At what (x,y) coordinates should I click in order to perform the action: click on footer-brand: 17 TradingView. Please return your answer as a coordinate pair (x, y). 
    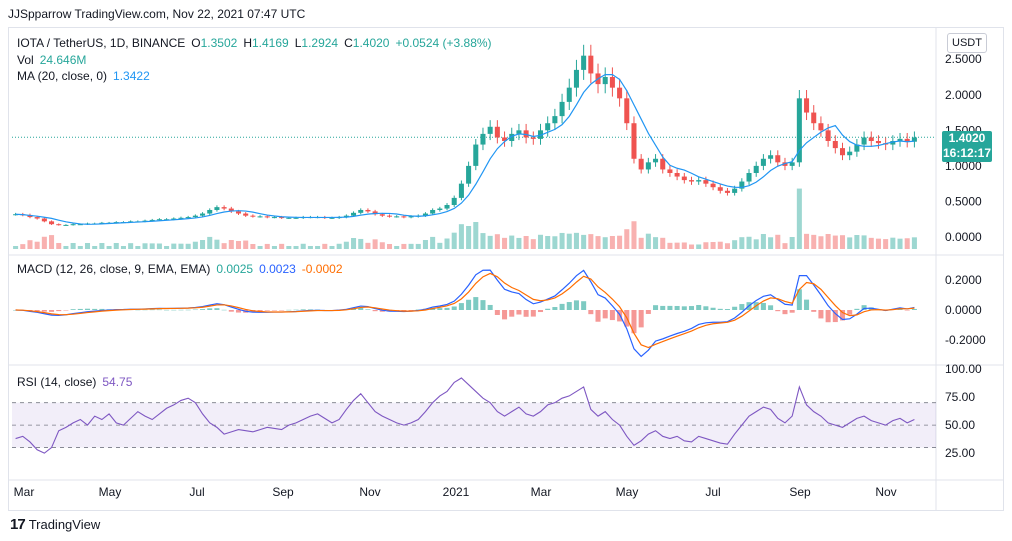
    Looking at the image, I should click on (55, 524).